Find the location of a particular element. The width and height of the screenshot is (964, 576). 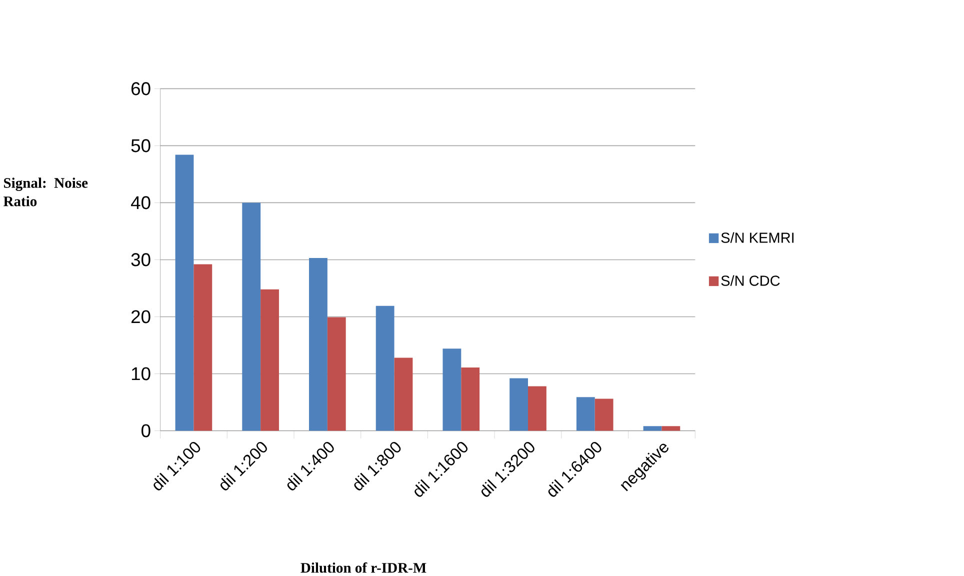

legend-label: S/N KEMRI is located at coordinates (757, 237).